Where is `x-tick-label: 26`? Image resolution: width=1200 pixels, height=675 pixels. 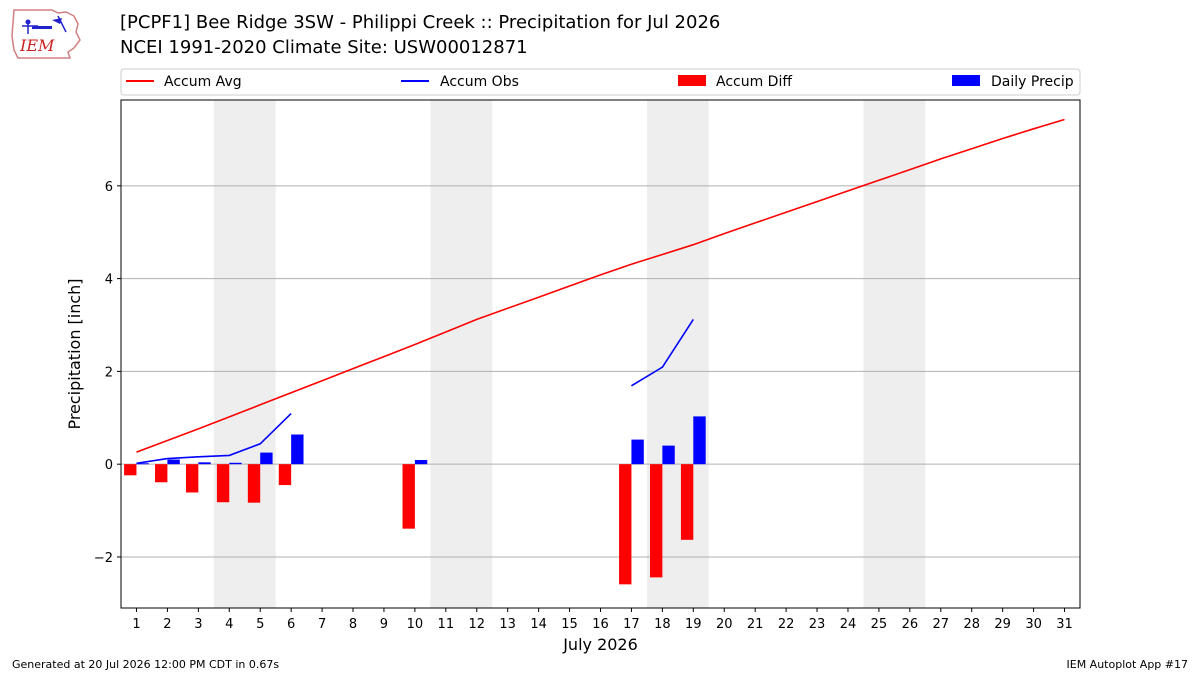
x-tick-label: 26 is located at coordinates (910, 624).